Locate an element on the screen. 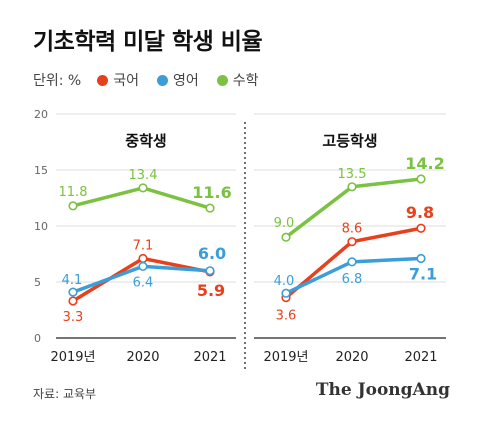 This screenshot has width=480, height=421. legend-label-korean: 국어 is located at coordinates (126, 81).